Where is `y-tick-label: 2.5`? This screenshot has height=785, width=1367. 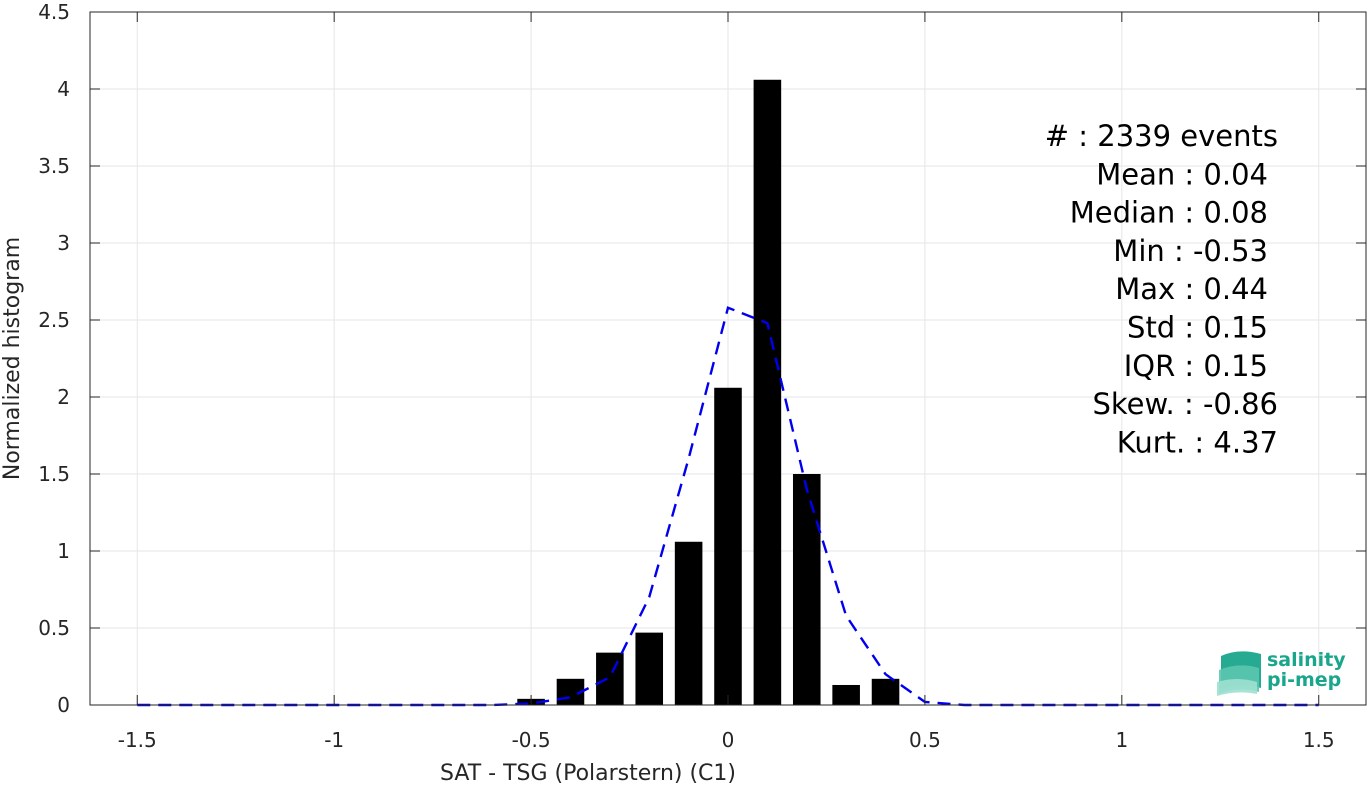
y-tick-label: 2.5 is located at coordinates (54, 320).